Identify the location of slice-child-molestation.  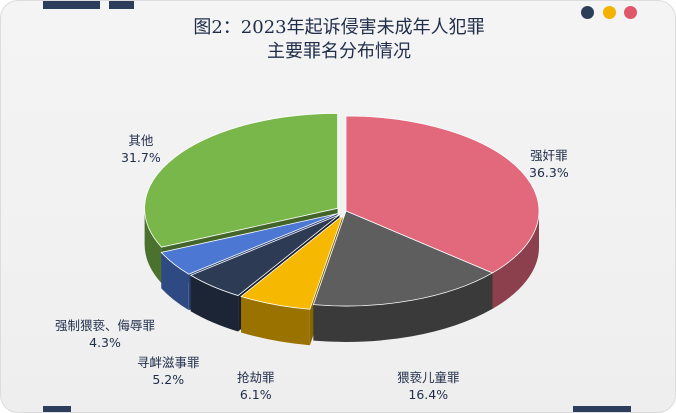
(403, 258).